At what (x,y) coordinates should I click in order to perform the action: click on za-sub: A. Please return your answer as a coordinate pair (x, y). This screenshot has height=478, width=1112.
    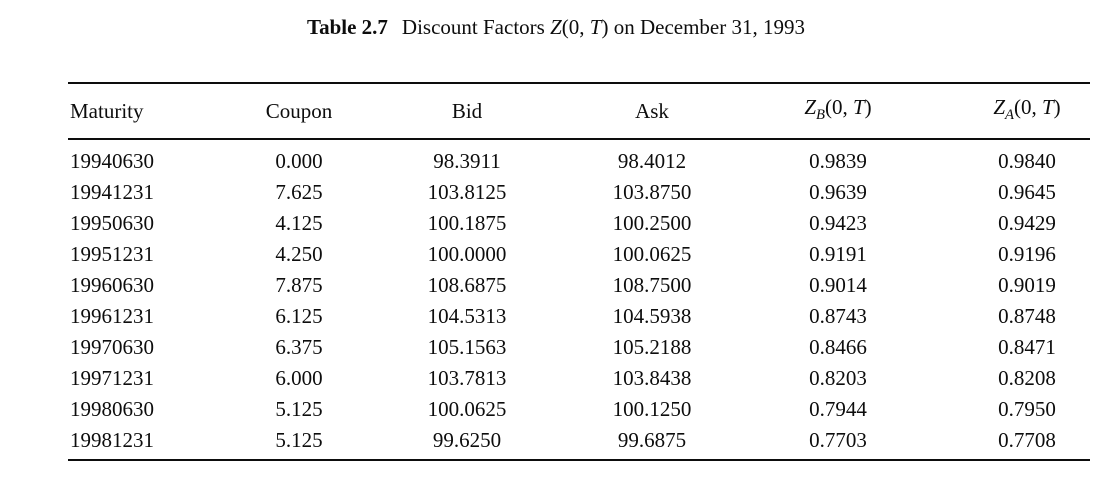
    Looking at the image, I should click on (1009, 115).